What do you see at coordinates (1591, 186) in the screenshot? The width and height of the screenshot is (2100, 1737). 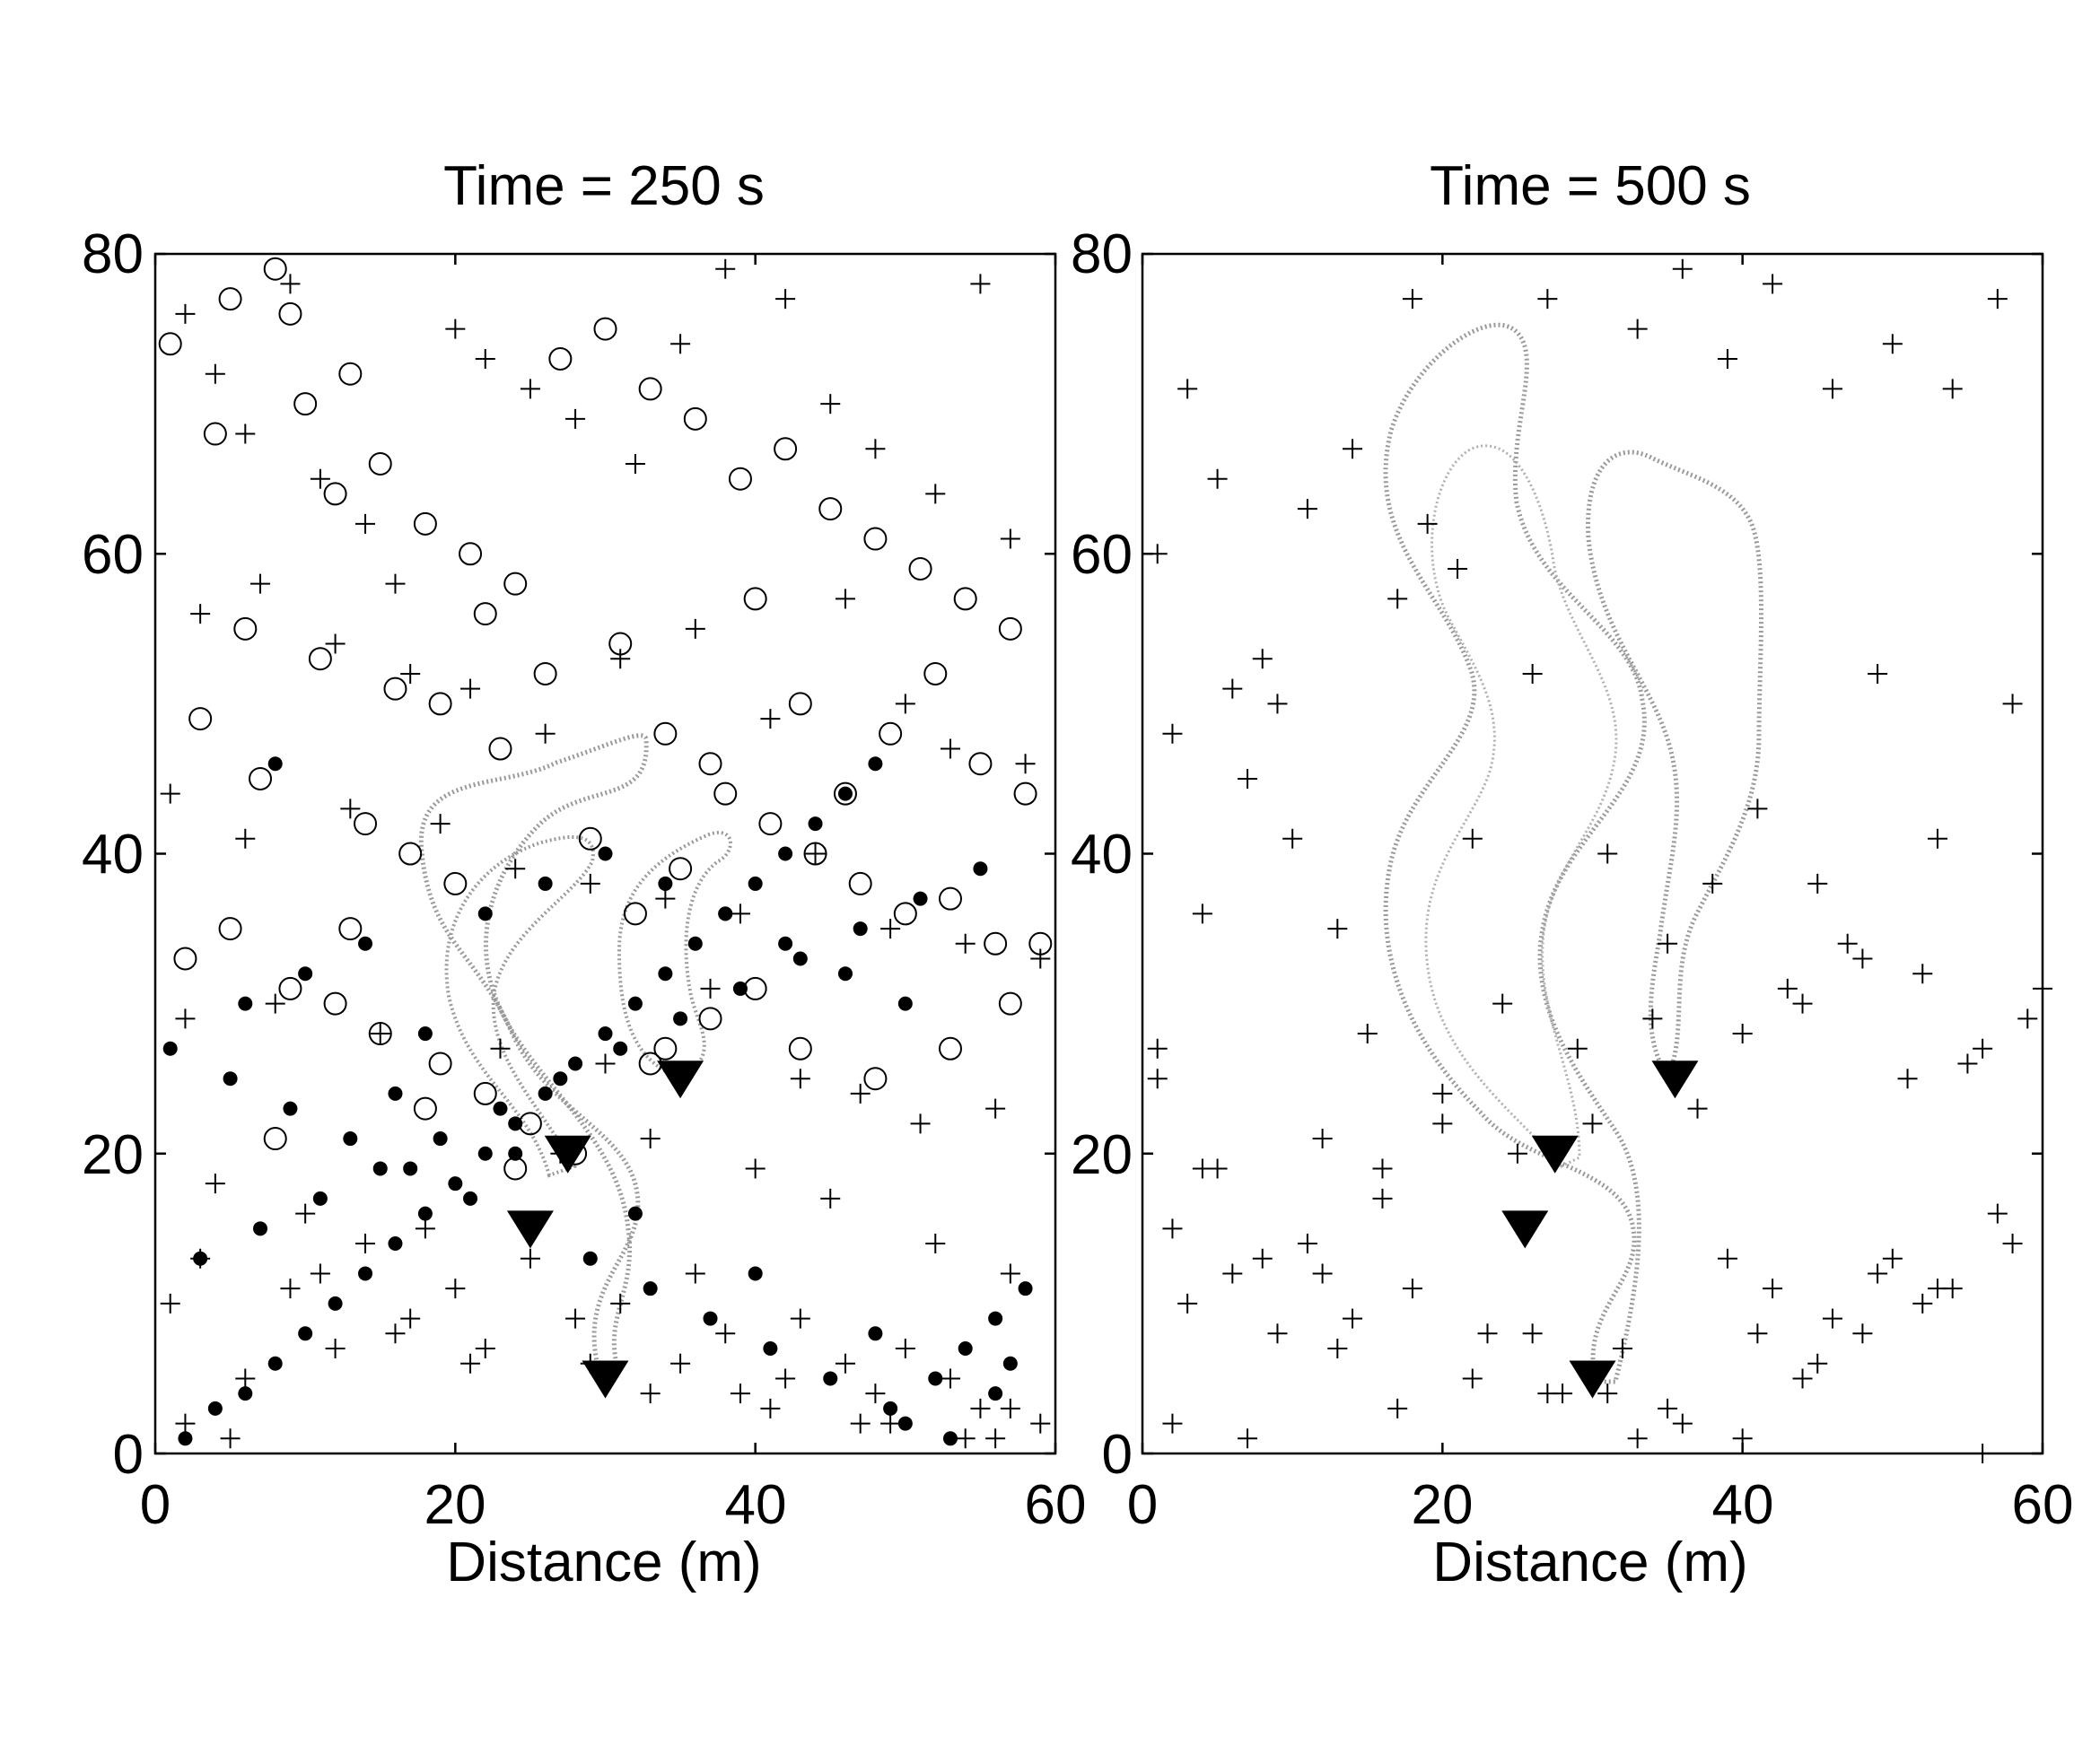 I see `panel-title: Time = 500 s` at bounding box center [1591, 186].